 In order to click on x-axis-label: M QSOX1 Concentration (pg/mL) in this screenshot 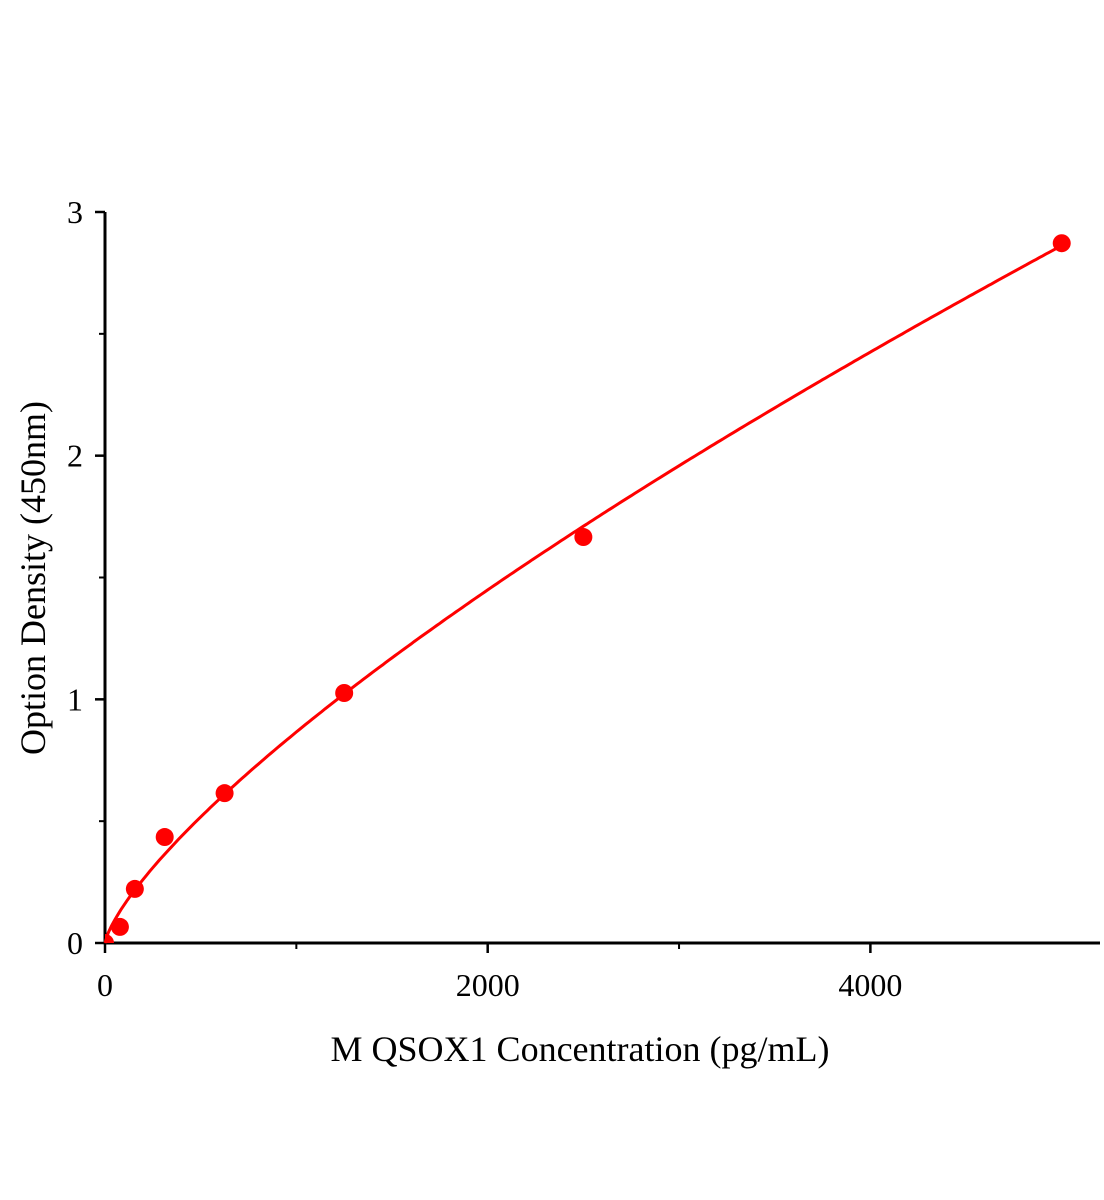, I will do `click(580, 1049)`.